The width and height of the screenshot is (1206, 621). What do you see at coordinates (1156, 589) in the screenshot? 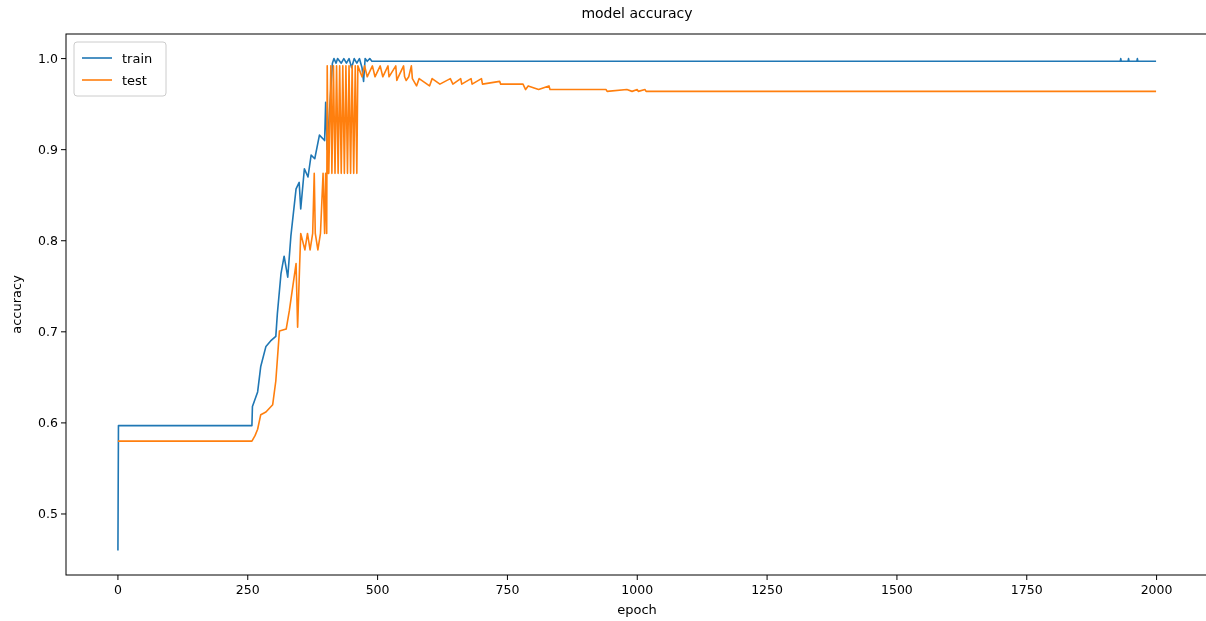
I see `x-tick-label: 2000` at bounding box center [1156, 589].